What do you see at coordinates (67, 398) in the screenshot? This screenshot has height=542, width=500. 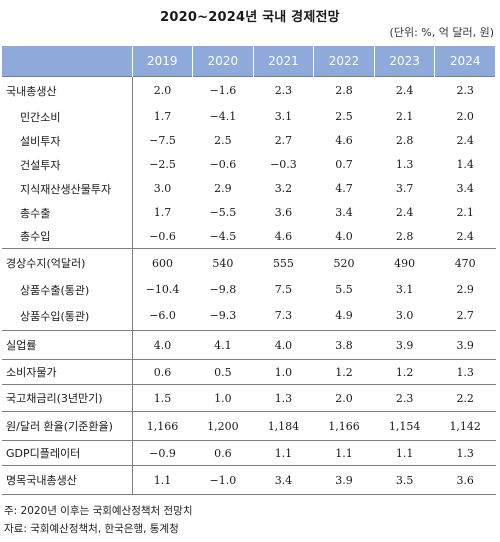 I see `row-label: 국고채금리(3년만기)` at bounding box center [67, 398].